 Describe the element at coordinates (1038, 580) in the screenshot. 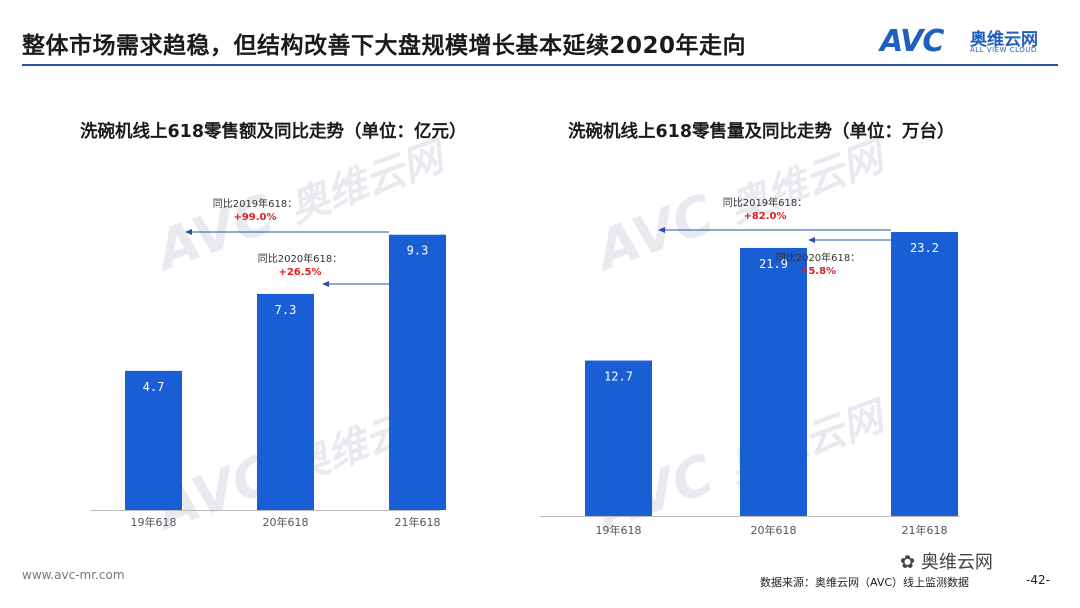

I see `page-number: -42-` at that location.